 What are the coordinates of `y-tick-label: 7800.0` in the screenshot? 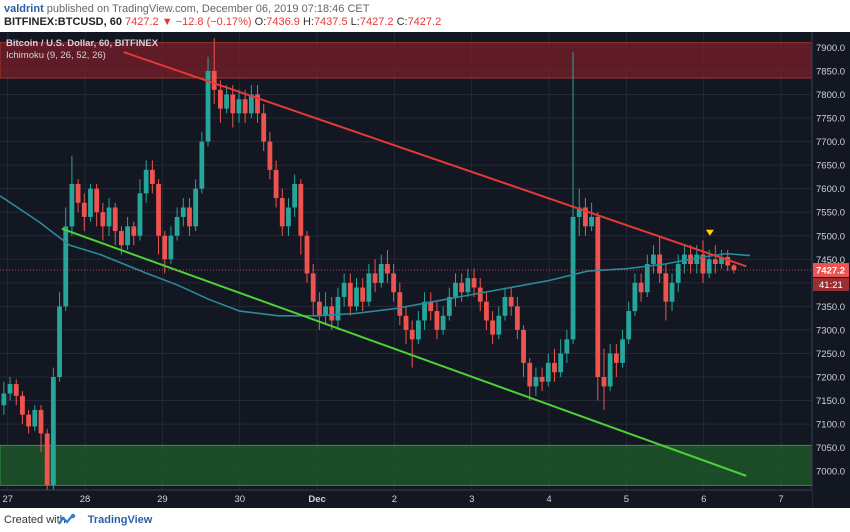 It's located at (830, 95).